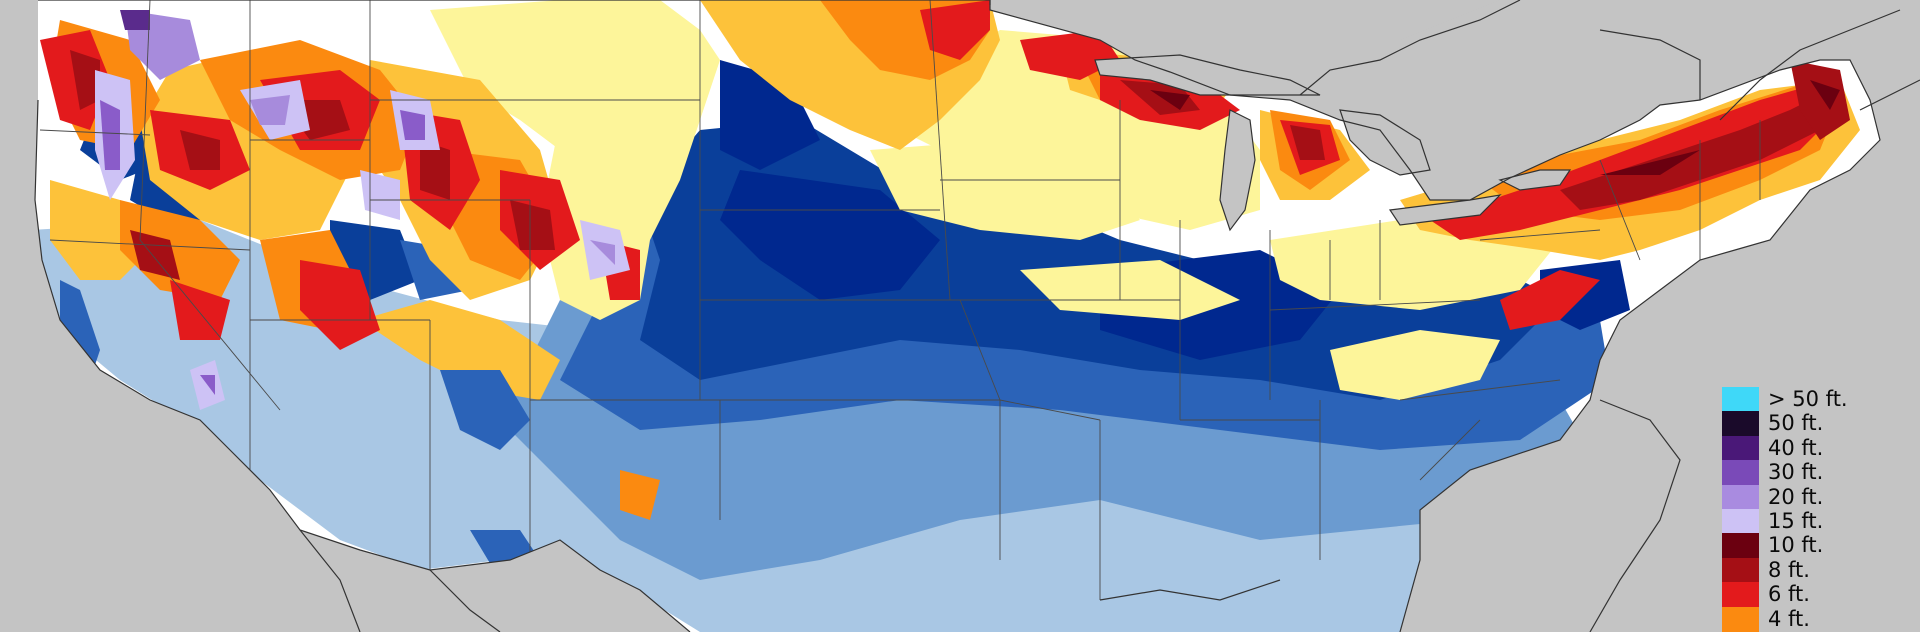 This screenshot has height=632, width=1920. Describe the element at coordinates (1385, 142) in the screenshot. I see `lake-huron` at that location.